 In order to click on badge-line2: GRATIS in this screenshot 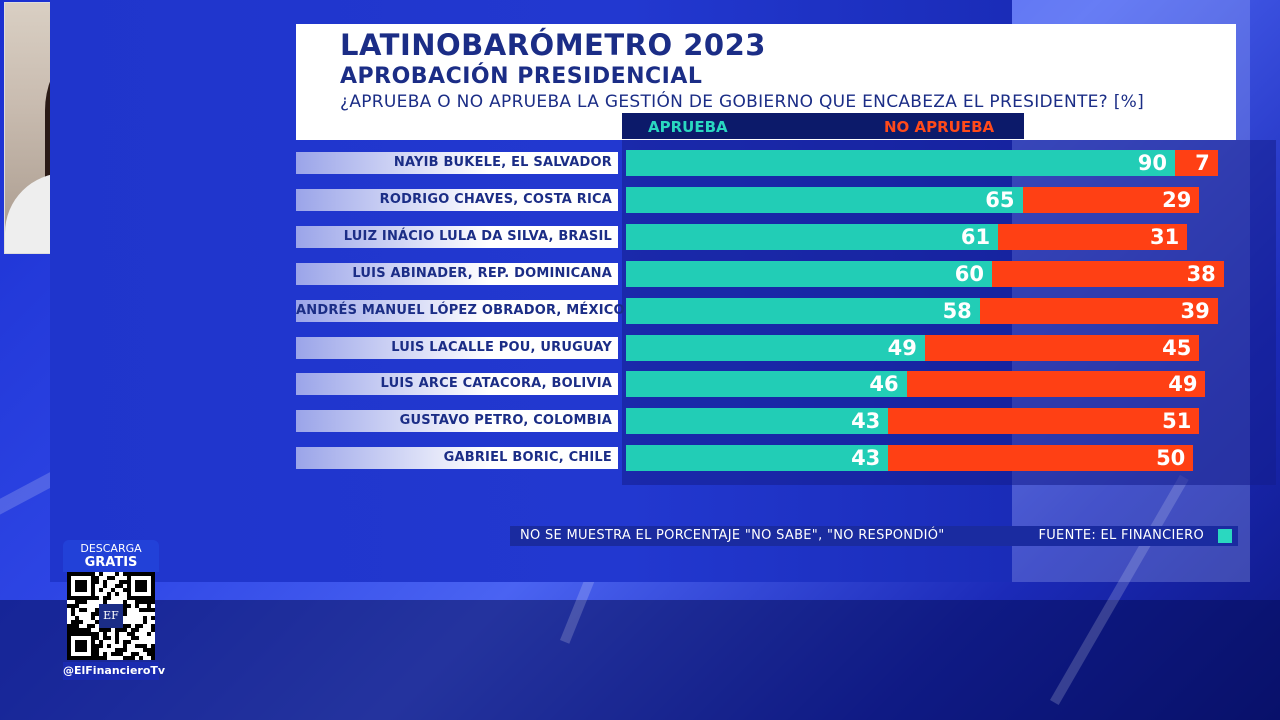, I will do `click(111, 562)`.